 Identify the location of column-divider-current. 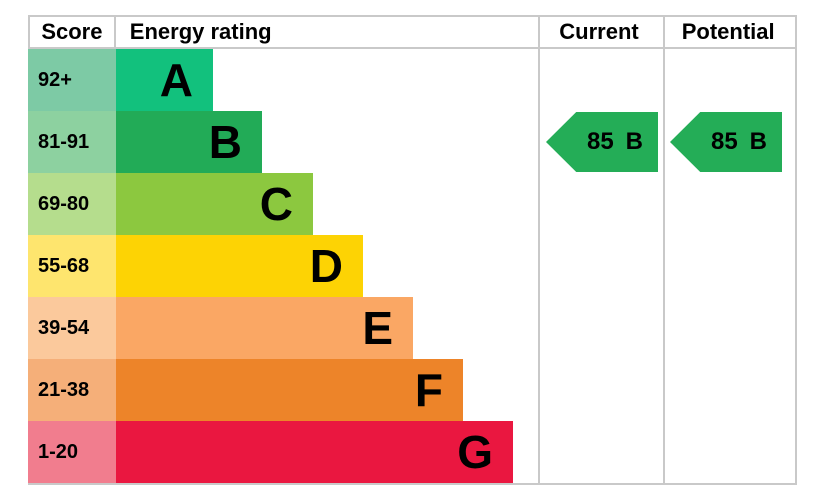
(539, 250).